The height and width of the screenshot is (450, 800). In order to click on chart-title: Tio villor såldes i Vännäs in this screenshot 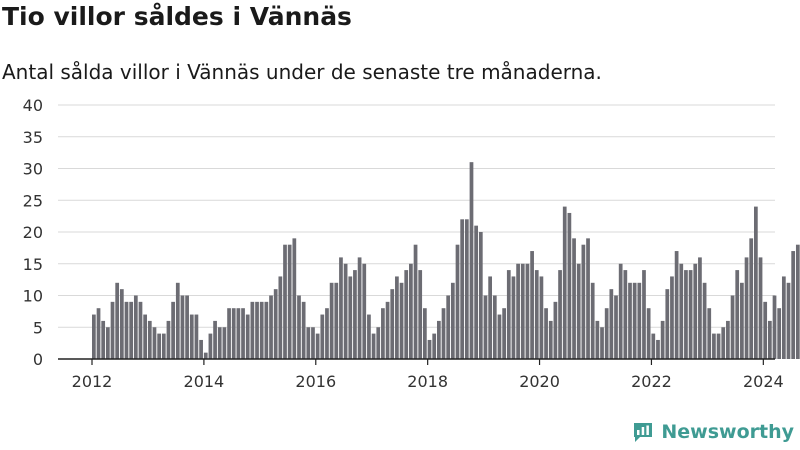, I will do `click(177, 16)`.